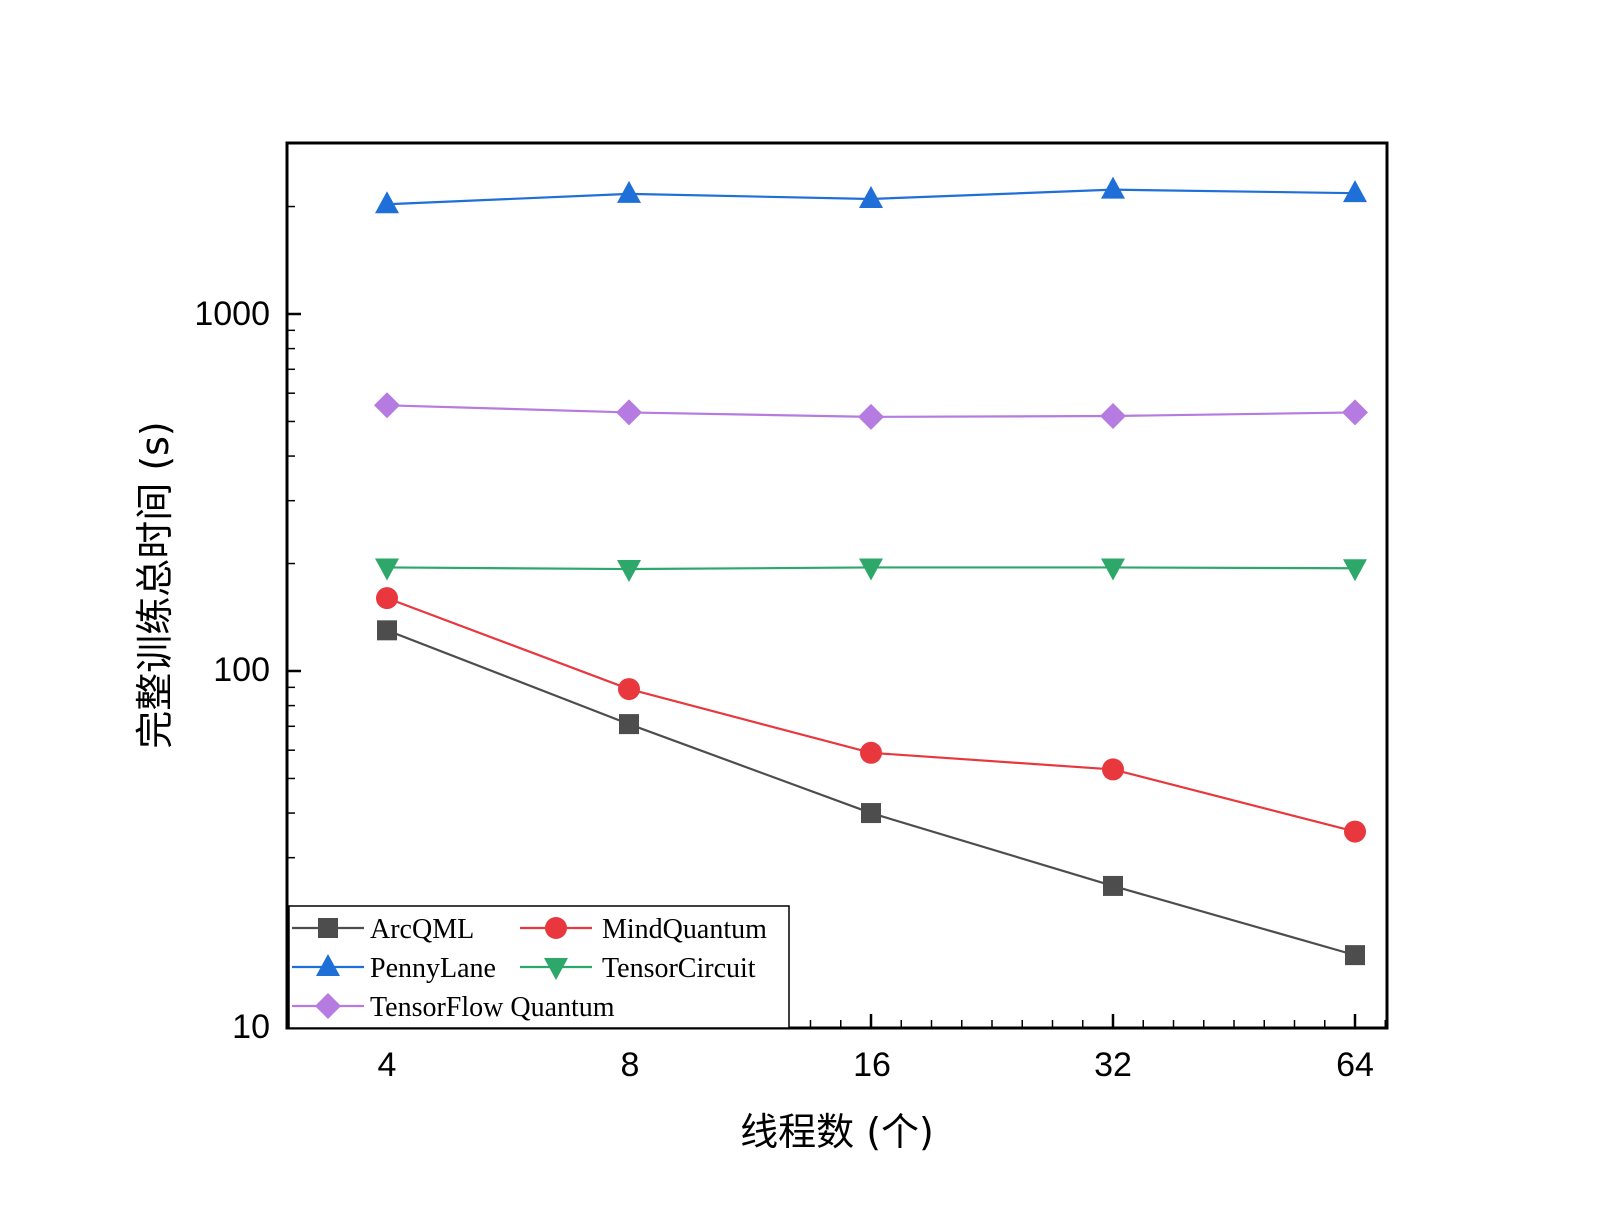  Describe the element at coordinates (241, 670) in the screenshot. I see `y-tick-label: 100` at that location.